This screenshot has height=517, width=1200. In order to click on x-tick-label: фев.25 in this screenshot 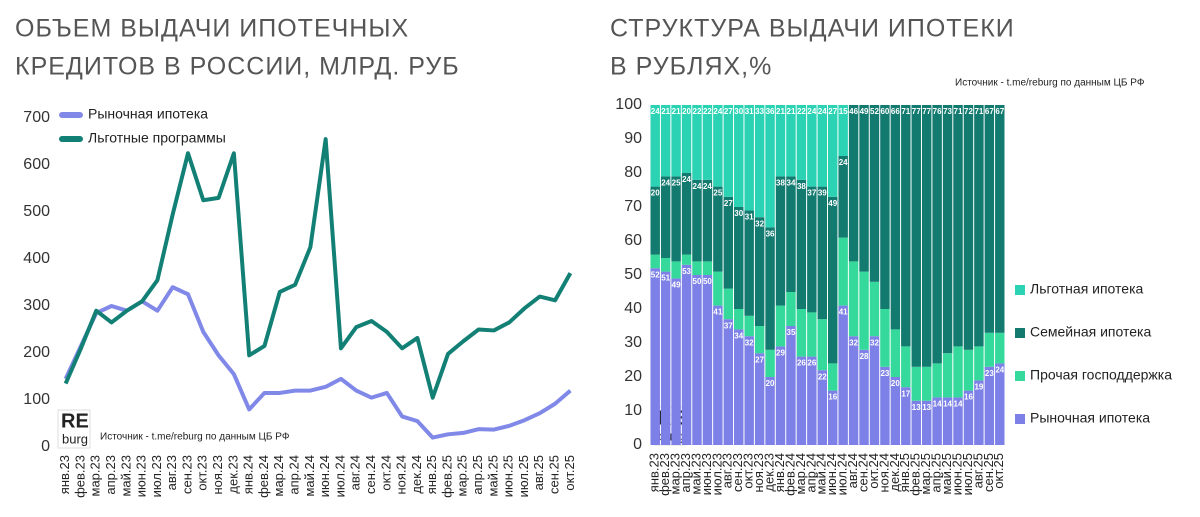, I will do `click(446, 476)`.